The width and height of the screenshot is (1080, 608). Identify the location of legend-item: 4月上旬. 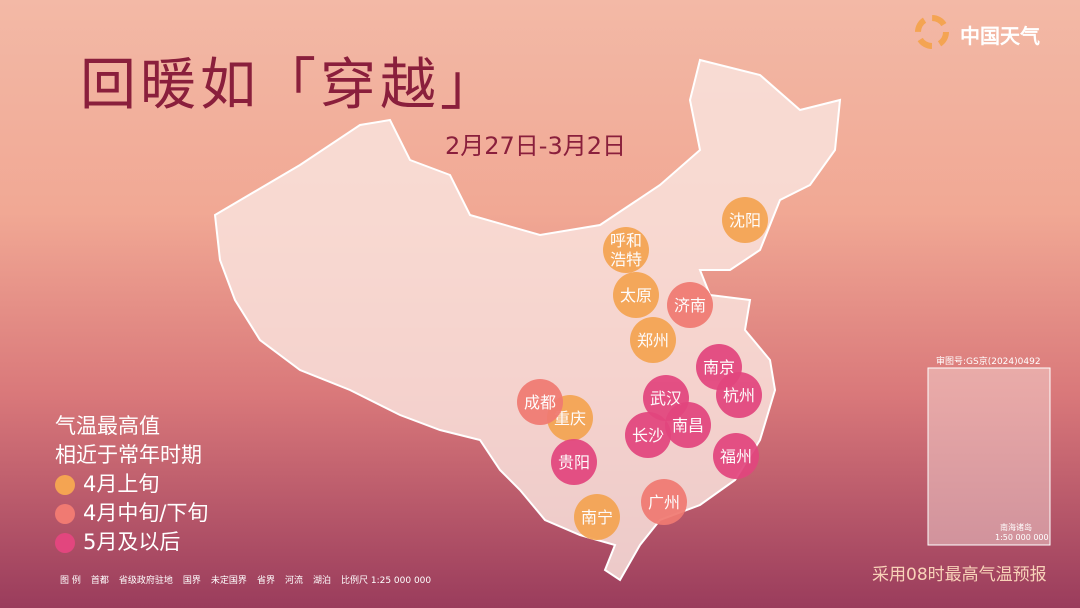
(131, 484).